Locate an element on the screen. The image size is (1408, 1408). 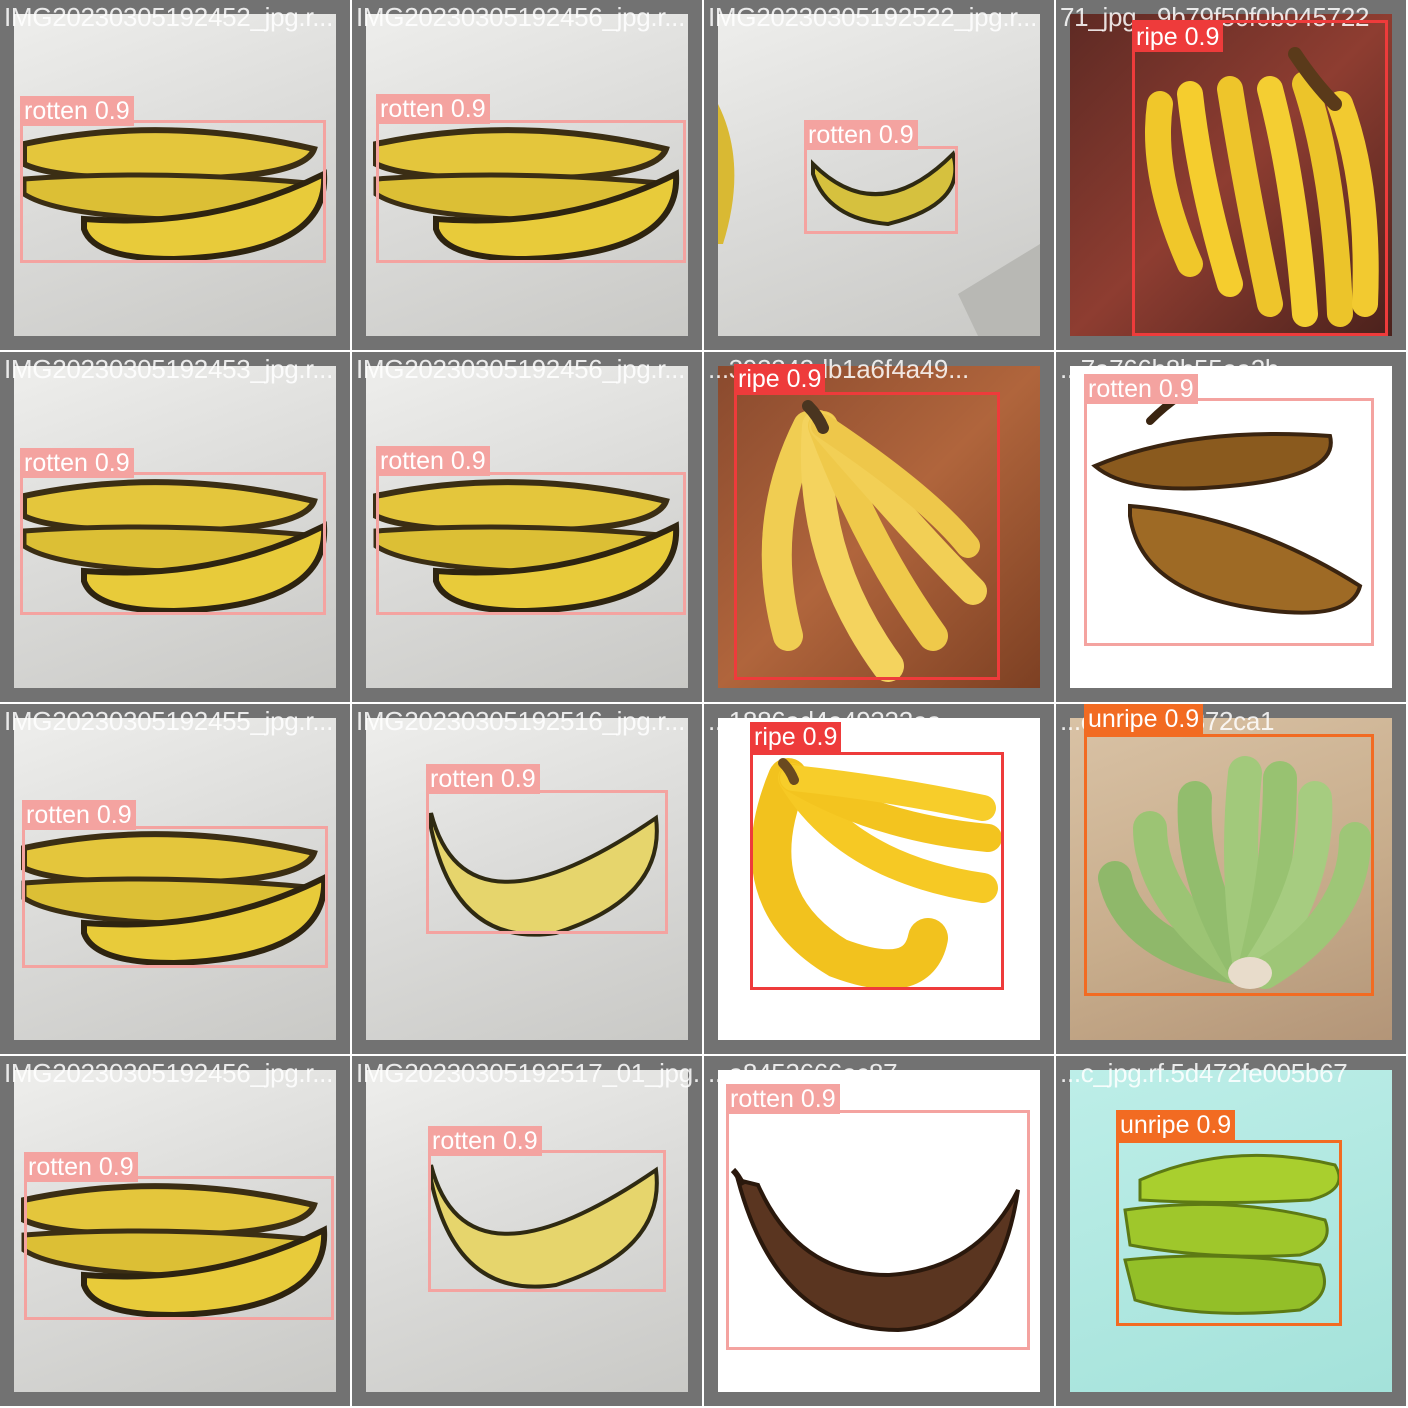
tile-12: ...c1149124872ca1 unripe 0.9 is located at coordinates (1232, 880).